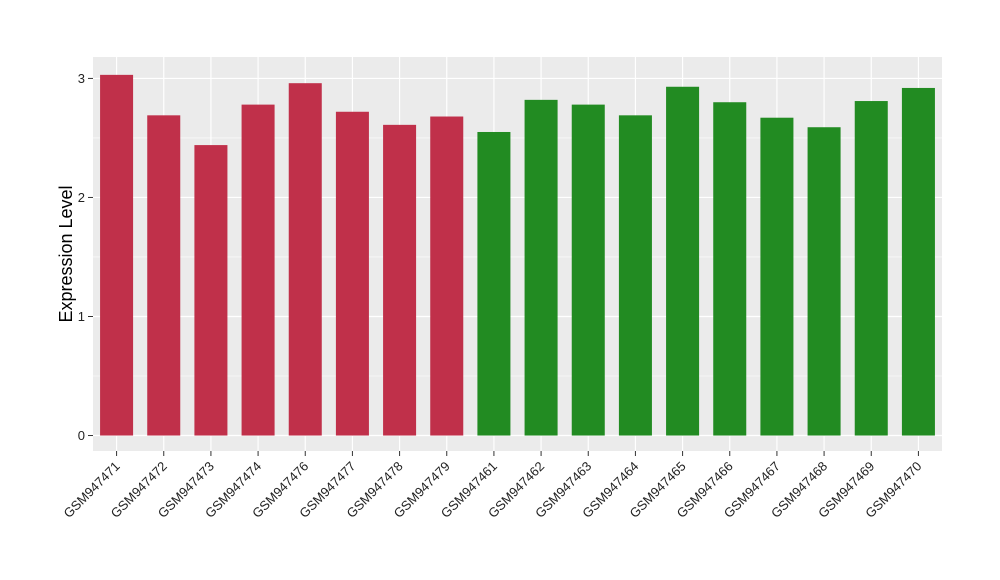 The height and width of the screenshot is (580, 1000). Describe the element at coordinates (117, 255) in the screenshot. I see `bar-GSM947471` at that location.